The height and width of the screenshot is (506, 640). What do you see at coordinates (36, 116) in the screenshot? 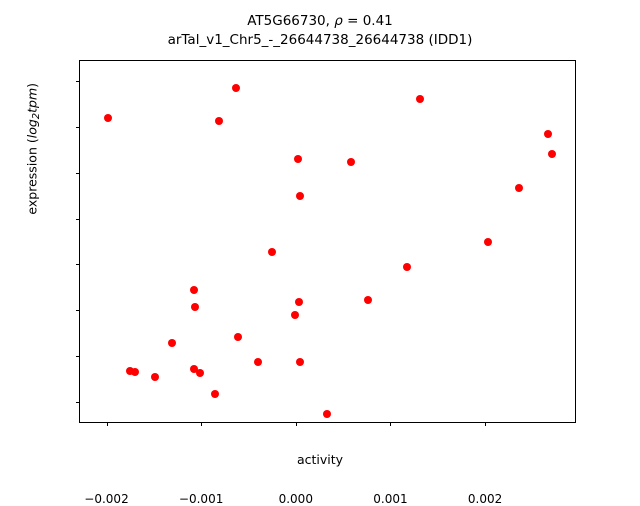
I see `y-axis-label-base: 2` at bounding box center [36, 116].